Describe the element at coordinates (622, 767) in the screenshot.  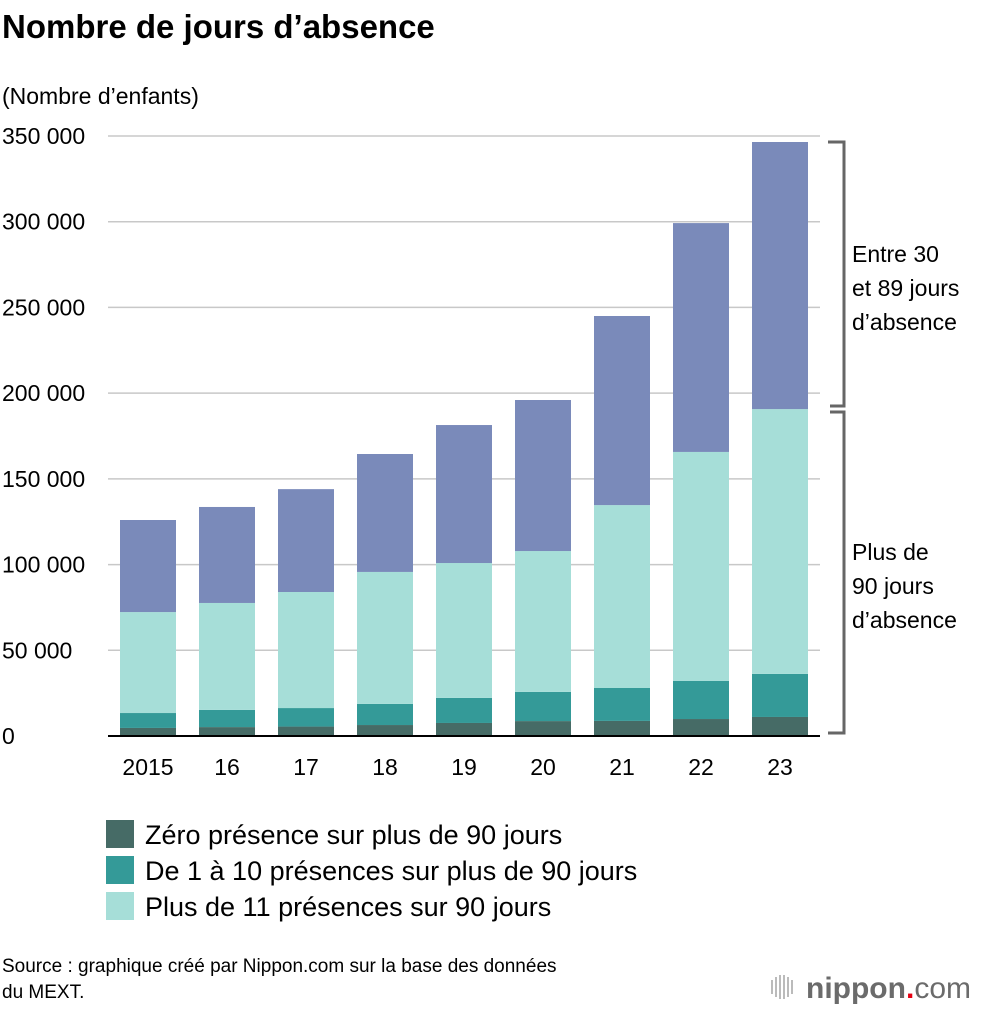
I see `x-tick-label: 21` at that location.